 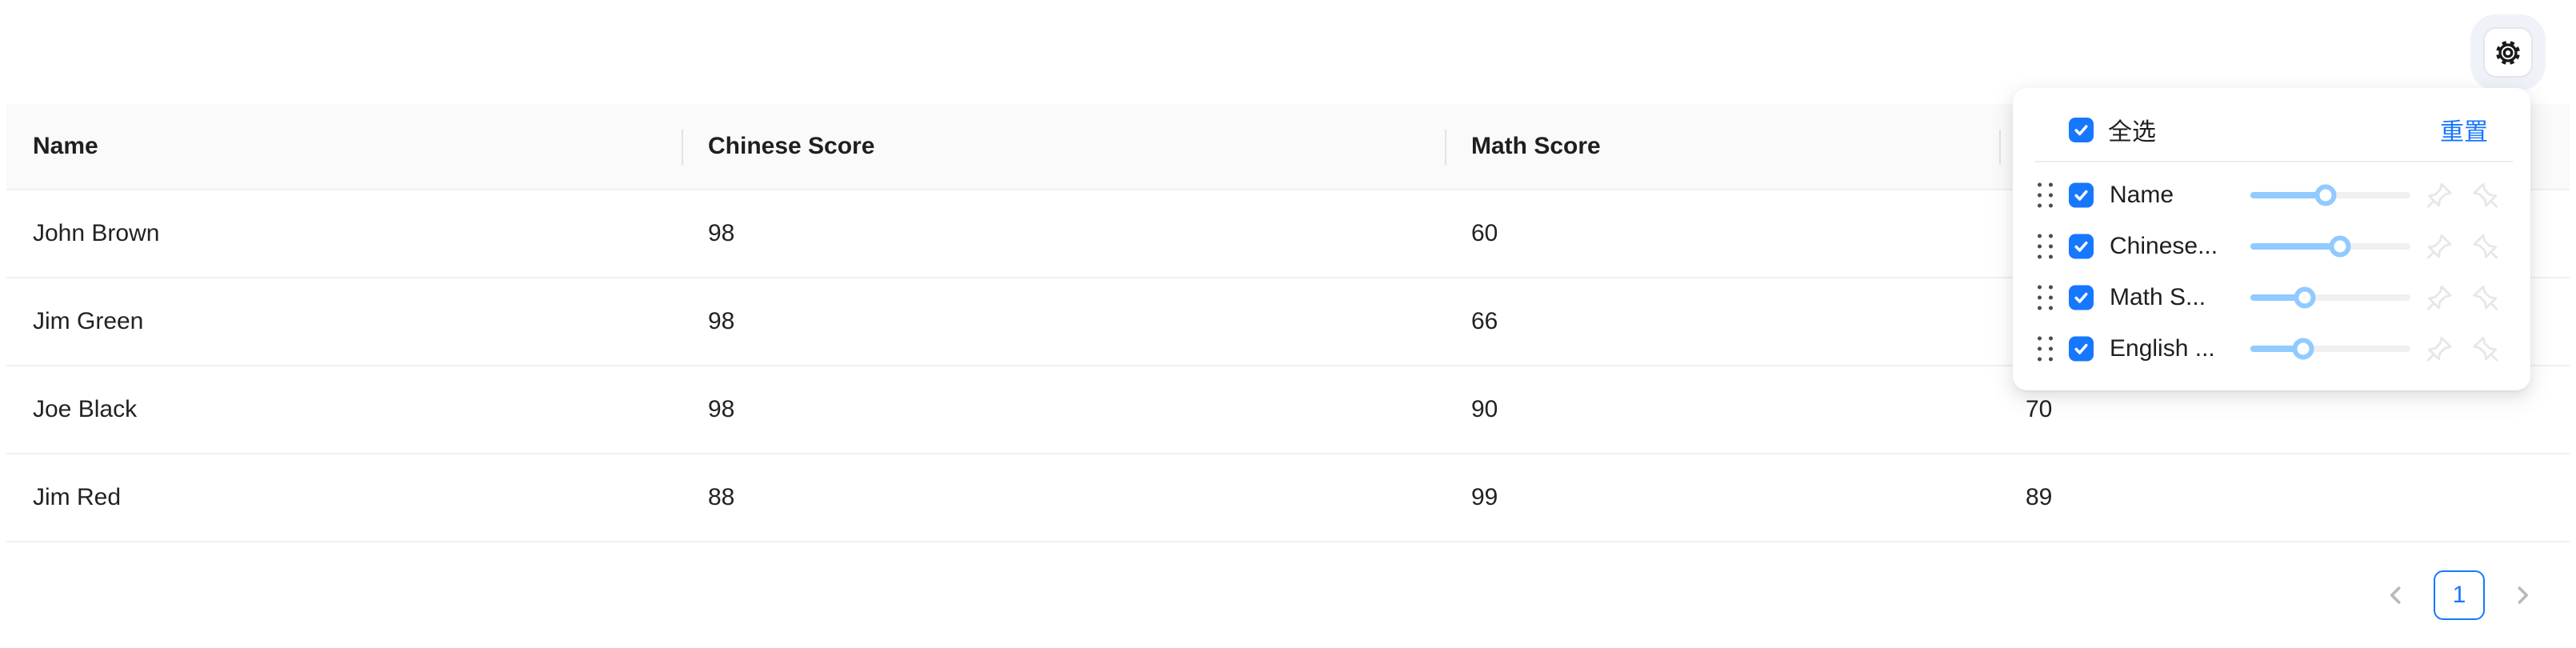 What do you see at coordinates (2039, 409) in the screenshot?
I see `cell-english: 70` at bounding box center [2039, 409].